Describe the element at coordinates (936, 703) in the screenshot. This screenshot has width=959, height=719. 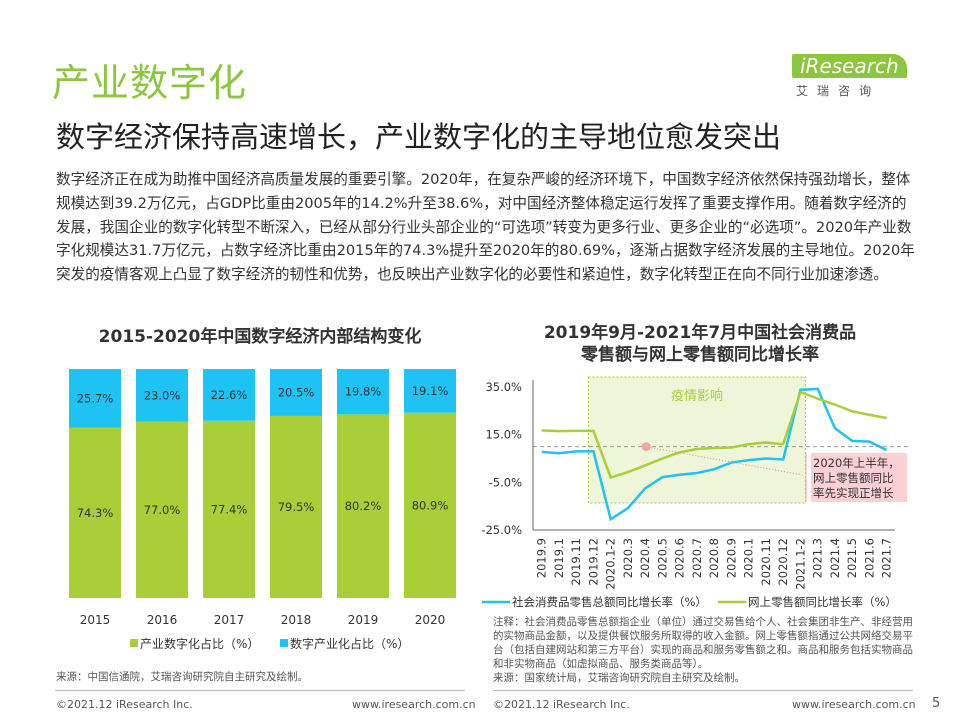
I see `page-number: 5` at that location.